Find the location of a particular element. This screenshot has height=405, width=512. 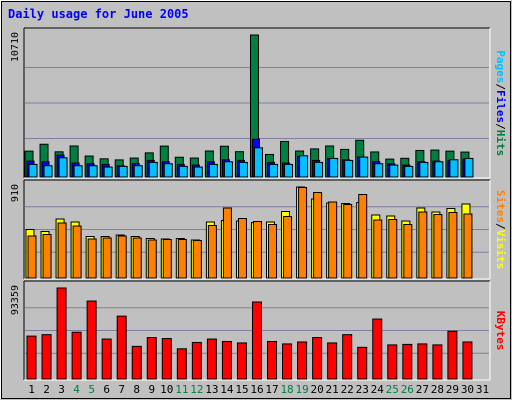

series-label-sites: Sites is located at coordinates (500, 206).